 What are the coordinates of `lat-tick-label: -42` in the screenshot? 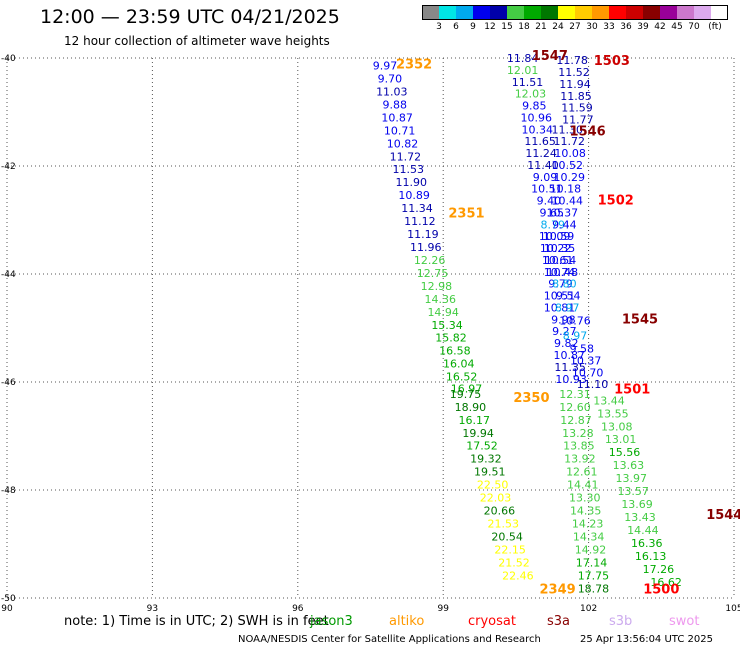 It's located at (8, 167).